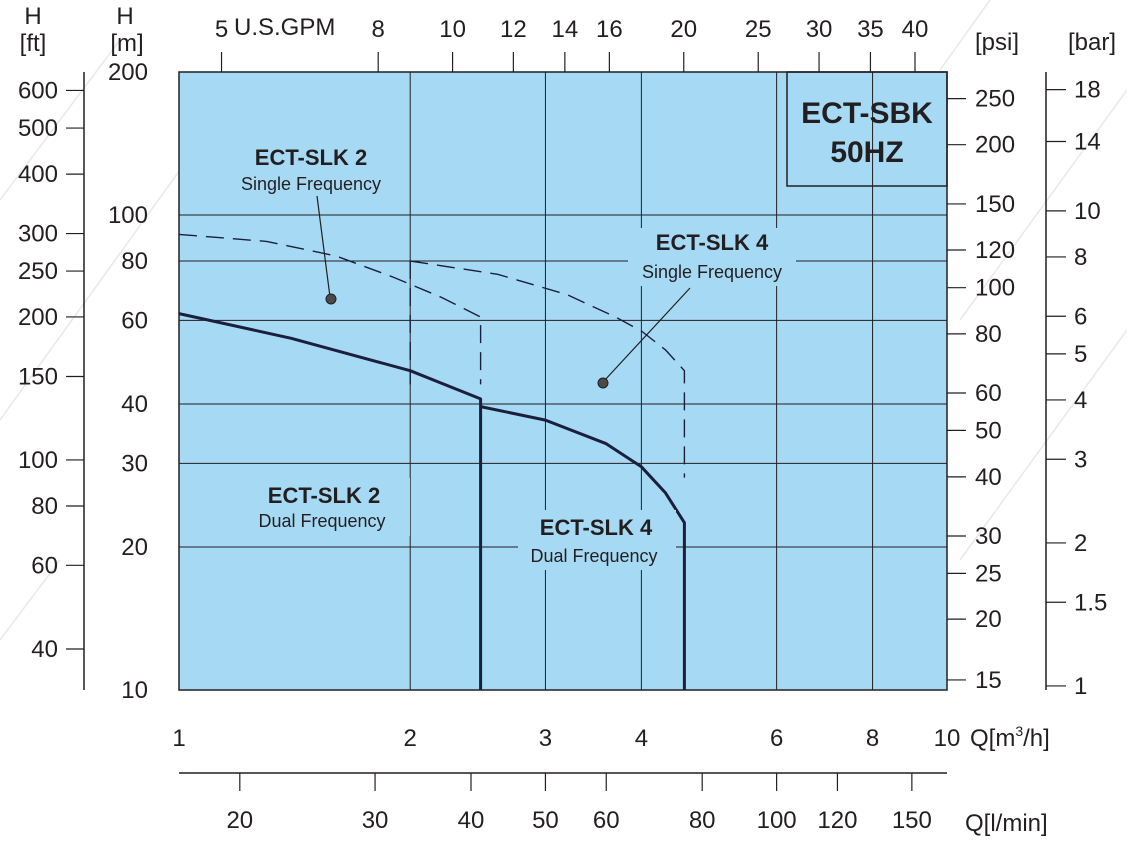  I want to click on x-axis-tick-label-2: 2, so click(410, 738).